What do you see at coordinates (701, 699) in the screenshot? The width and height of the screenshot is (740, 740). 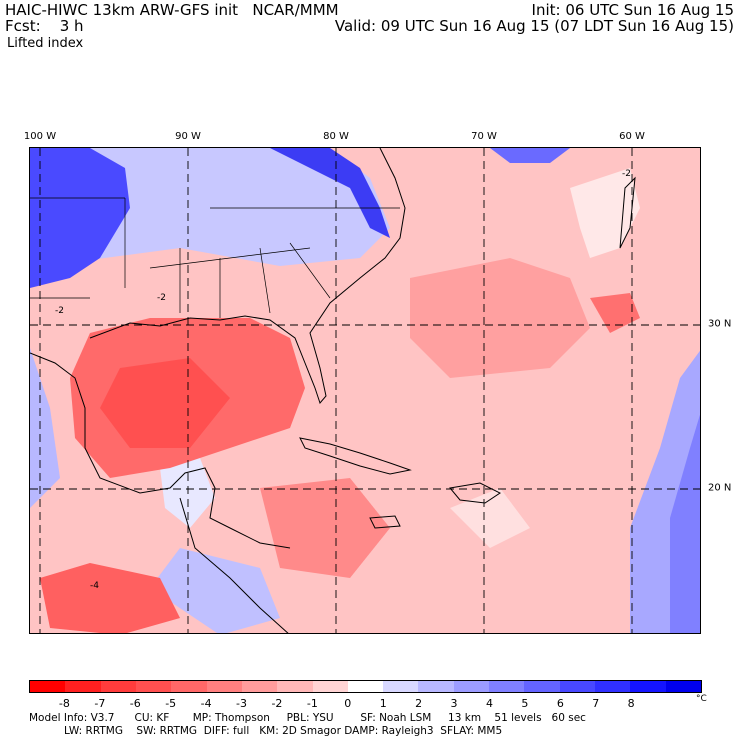 I see `colorbar-unit: °C` at bounding box center [701, 699].